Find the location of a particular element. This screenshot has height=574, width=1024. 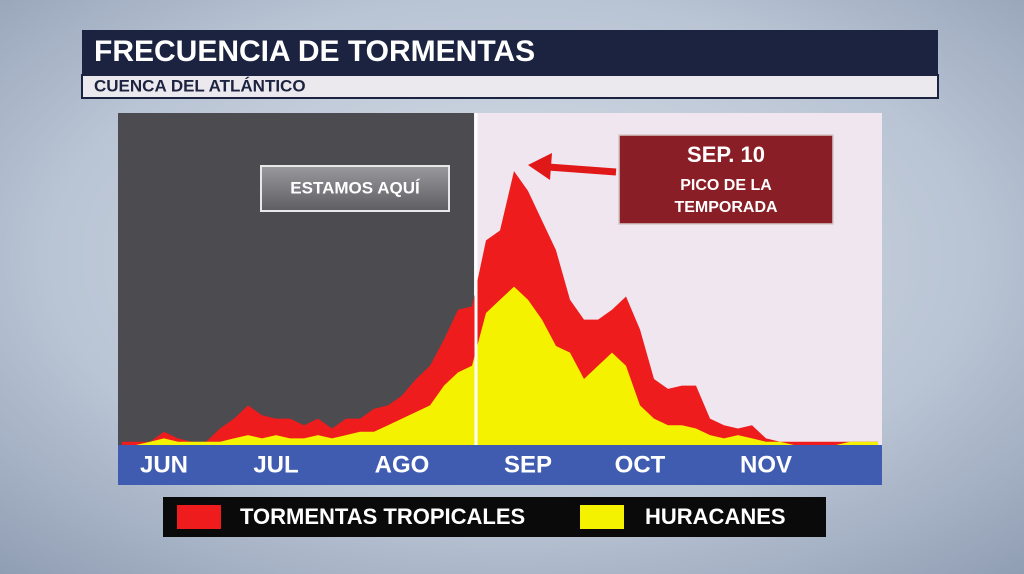

title-bar is located at coordinates (510, 52).